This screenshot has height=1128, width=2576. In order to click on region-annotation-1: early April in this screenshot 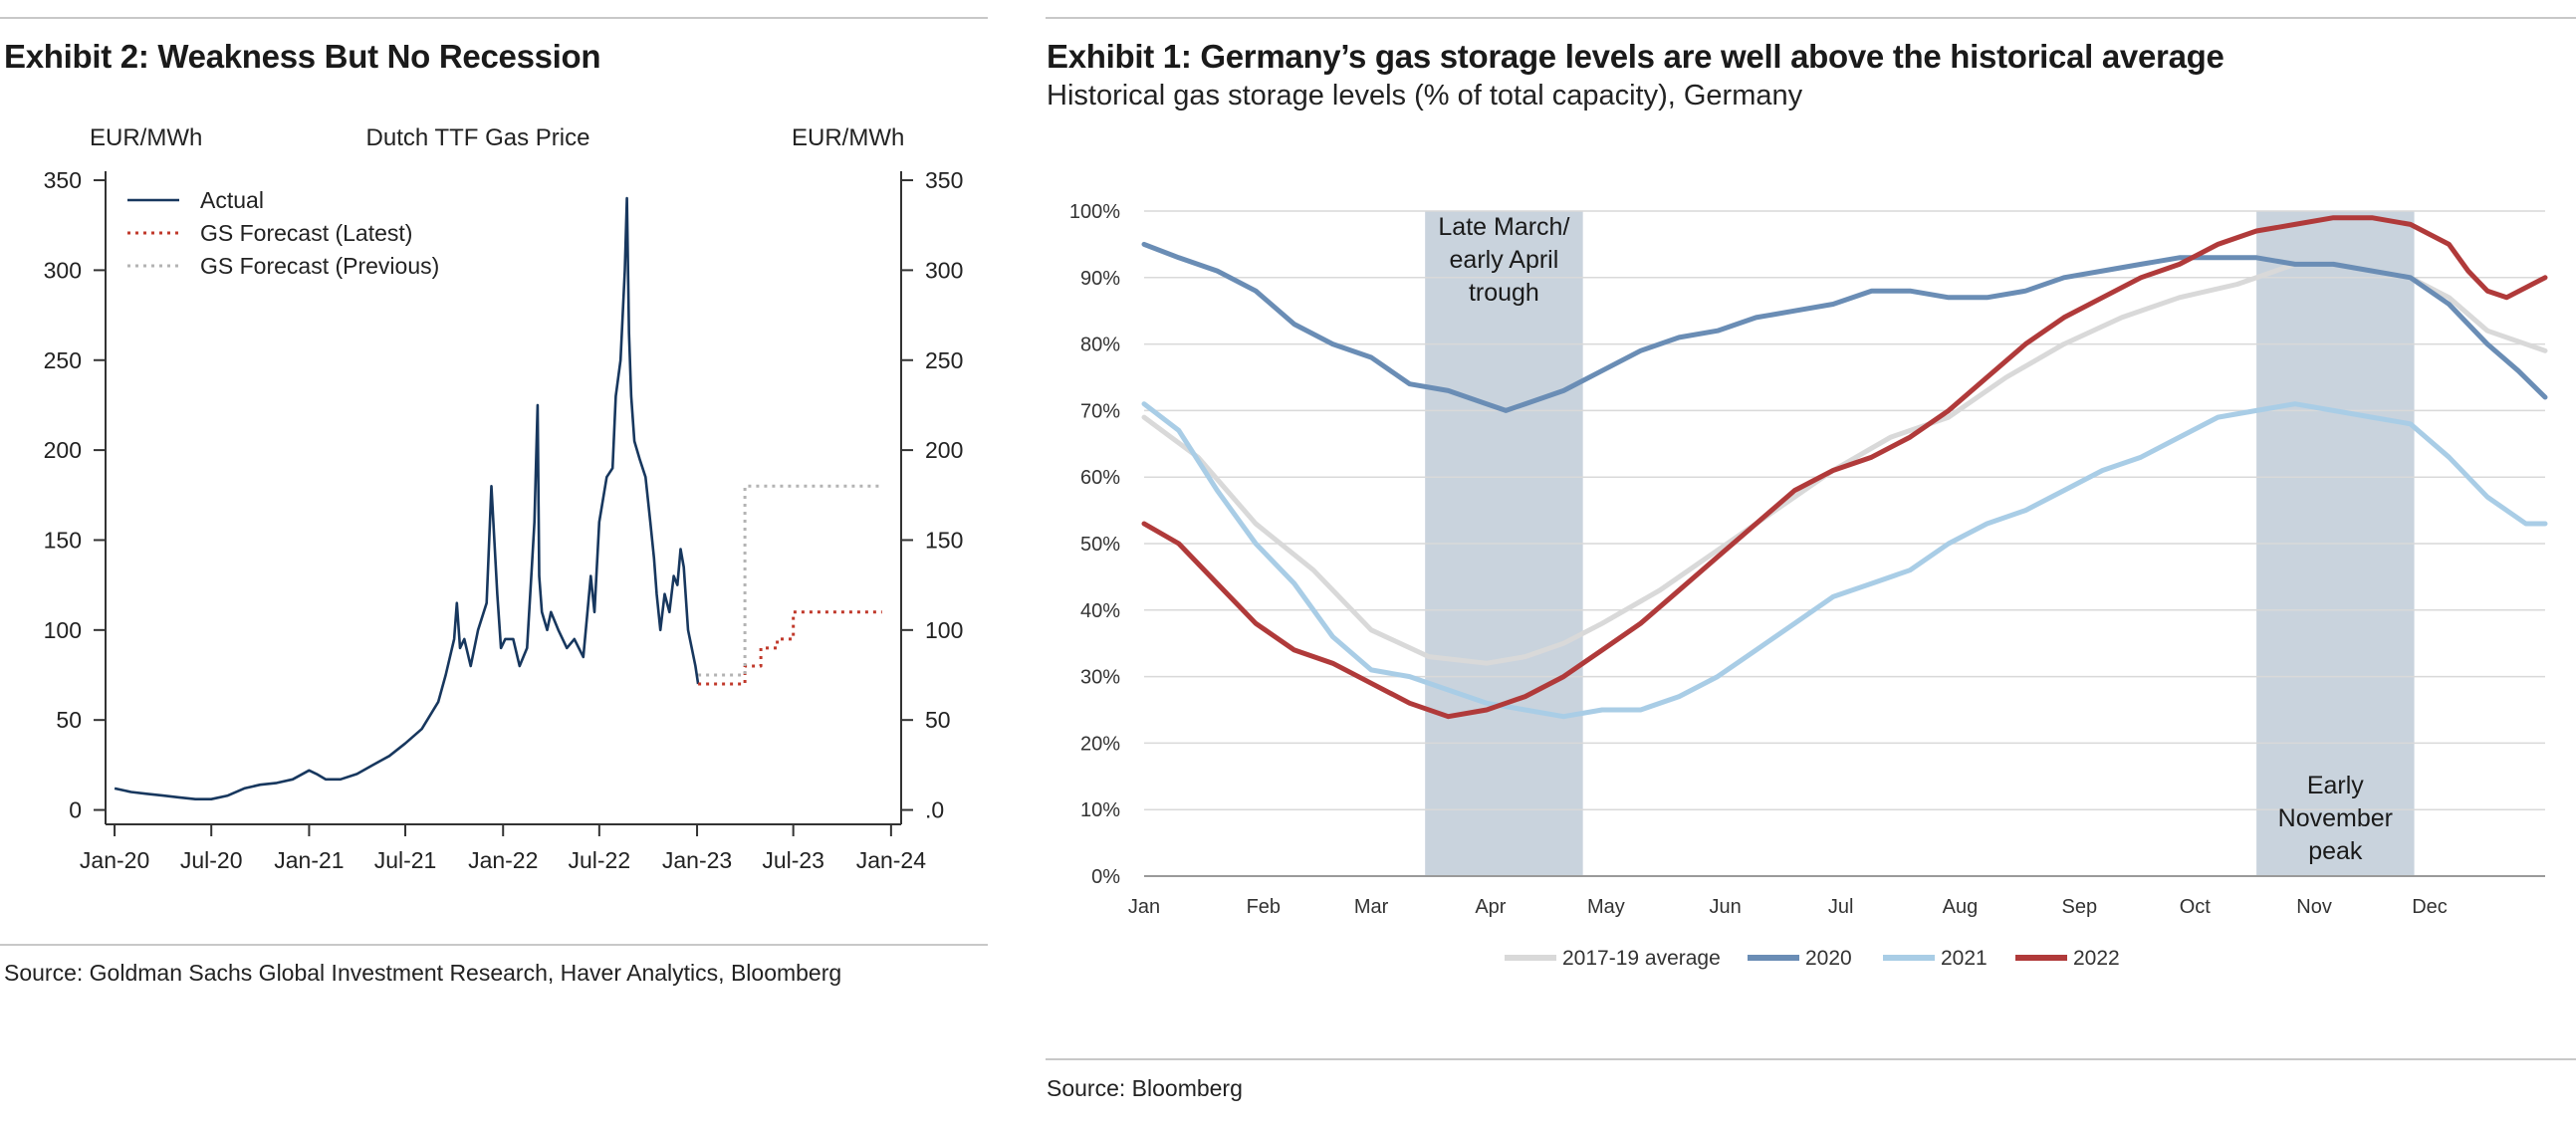, I will do `click(1504, 260)`.